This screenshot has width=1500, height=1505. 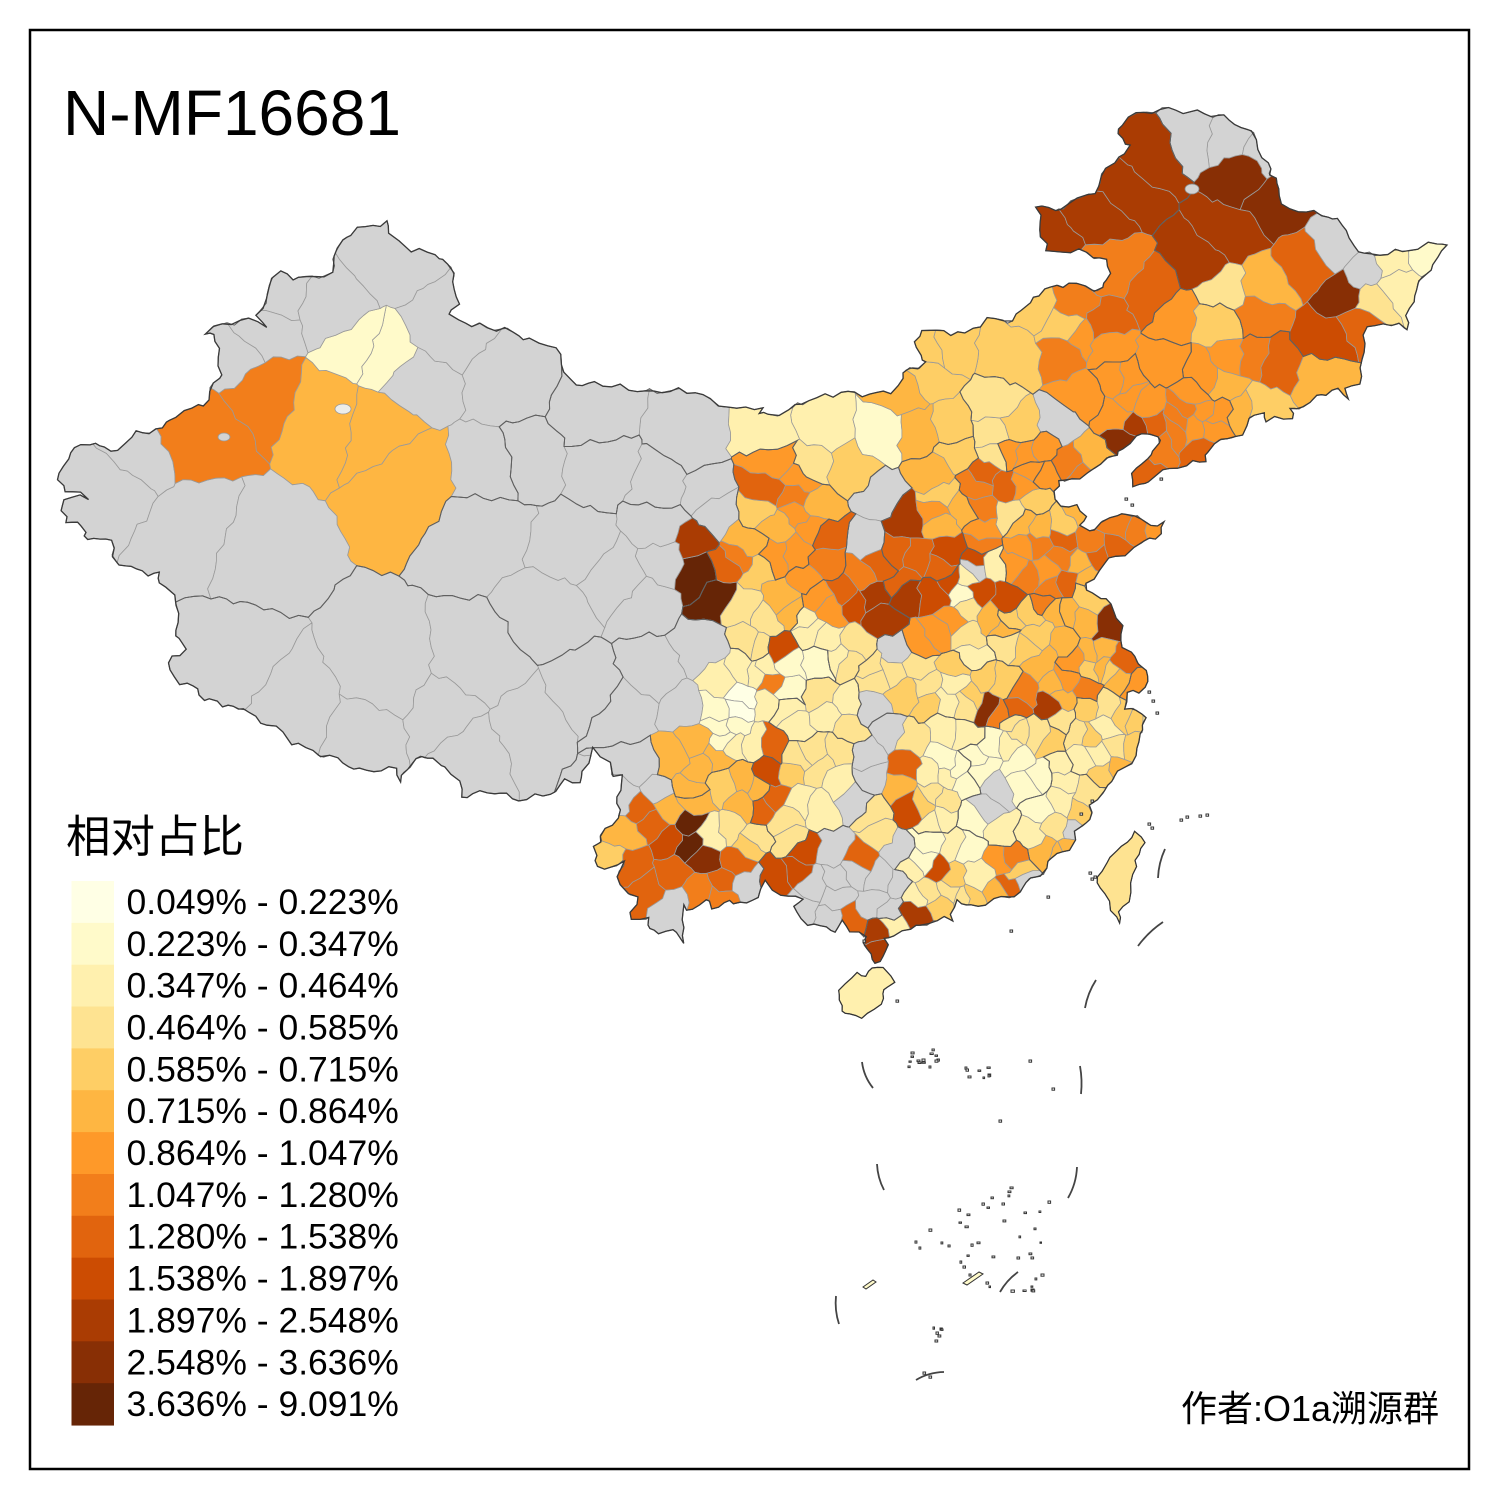 What do you see at coordinates (1310, 1408) in the screenshot?
I see `svg-text: 作者:O1a溯源群` at bounding box center [1310, 1408].